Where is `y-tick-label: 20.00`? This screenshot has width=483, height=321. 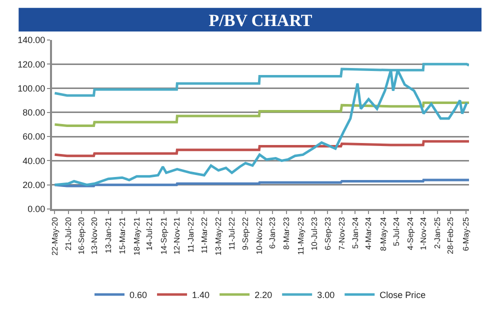 y-tick-label: 20.00 is located at coordinates (34, 185).